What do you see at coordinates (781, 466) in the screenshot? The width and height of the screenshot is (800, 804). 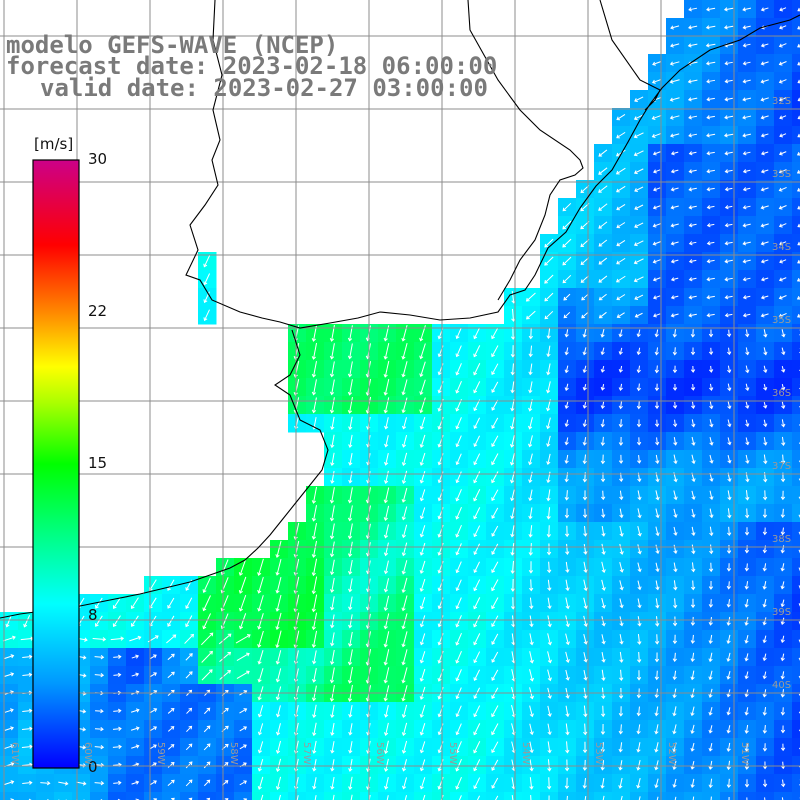 I see `latitude-label: 37S` at bounding box center [781, 466].